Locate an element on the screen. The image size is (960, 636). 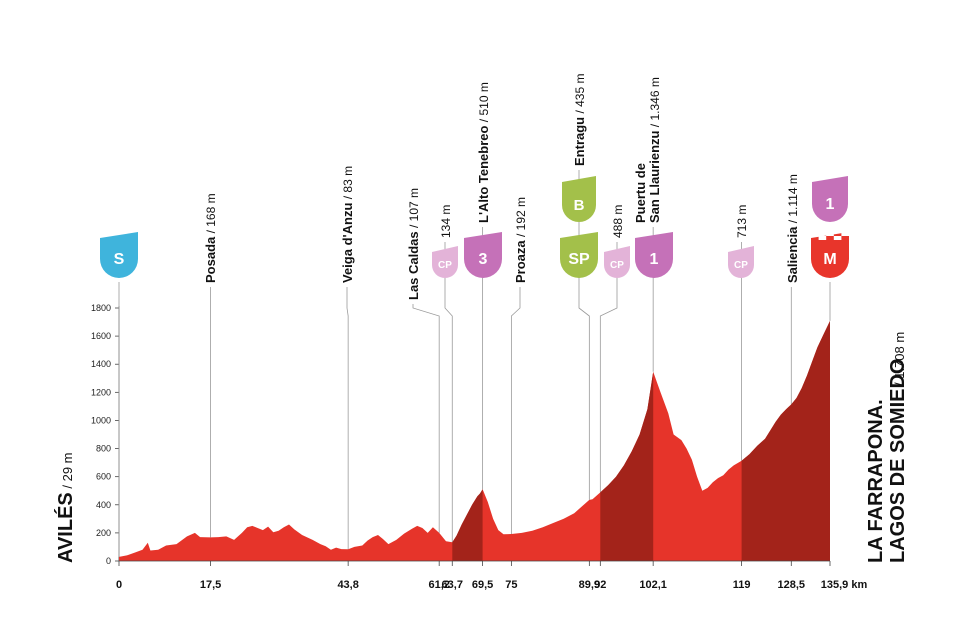
y-tick-label: 800 is located at coordinates (103, 449).